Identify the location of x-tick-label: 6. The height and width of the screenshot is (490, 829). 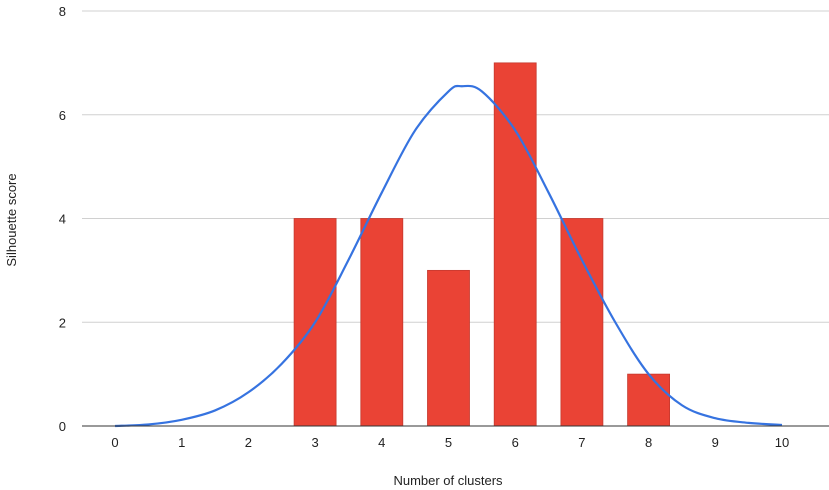
(515, 442).